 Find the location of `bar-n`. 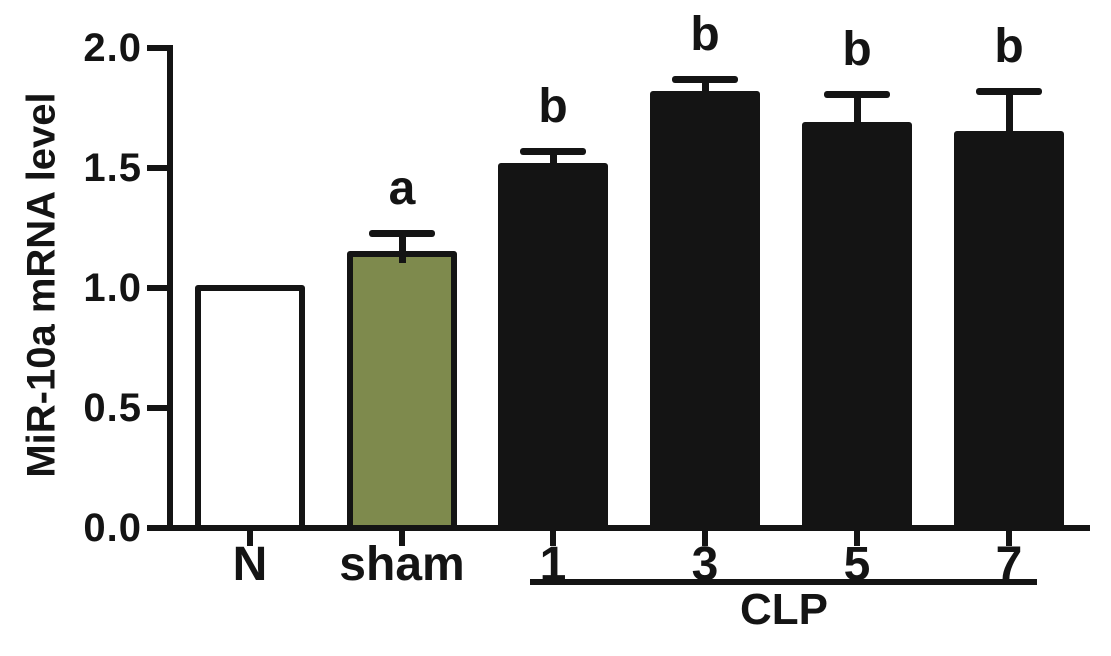

bar-n is located at coordinates (250, 408).